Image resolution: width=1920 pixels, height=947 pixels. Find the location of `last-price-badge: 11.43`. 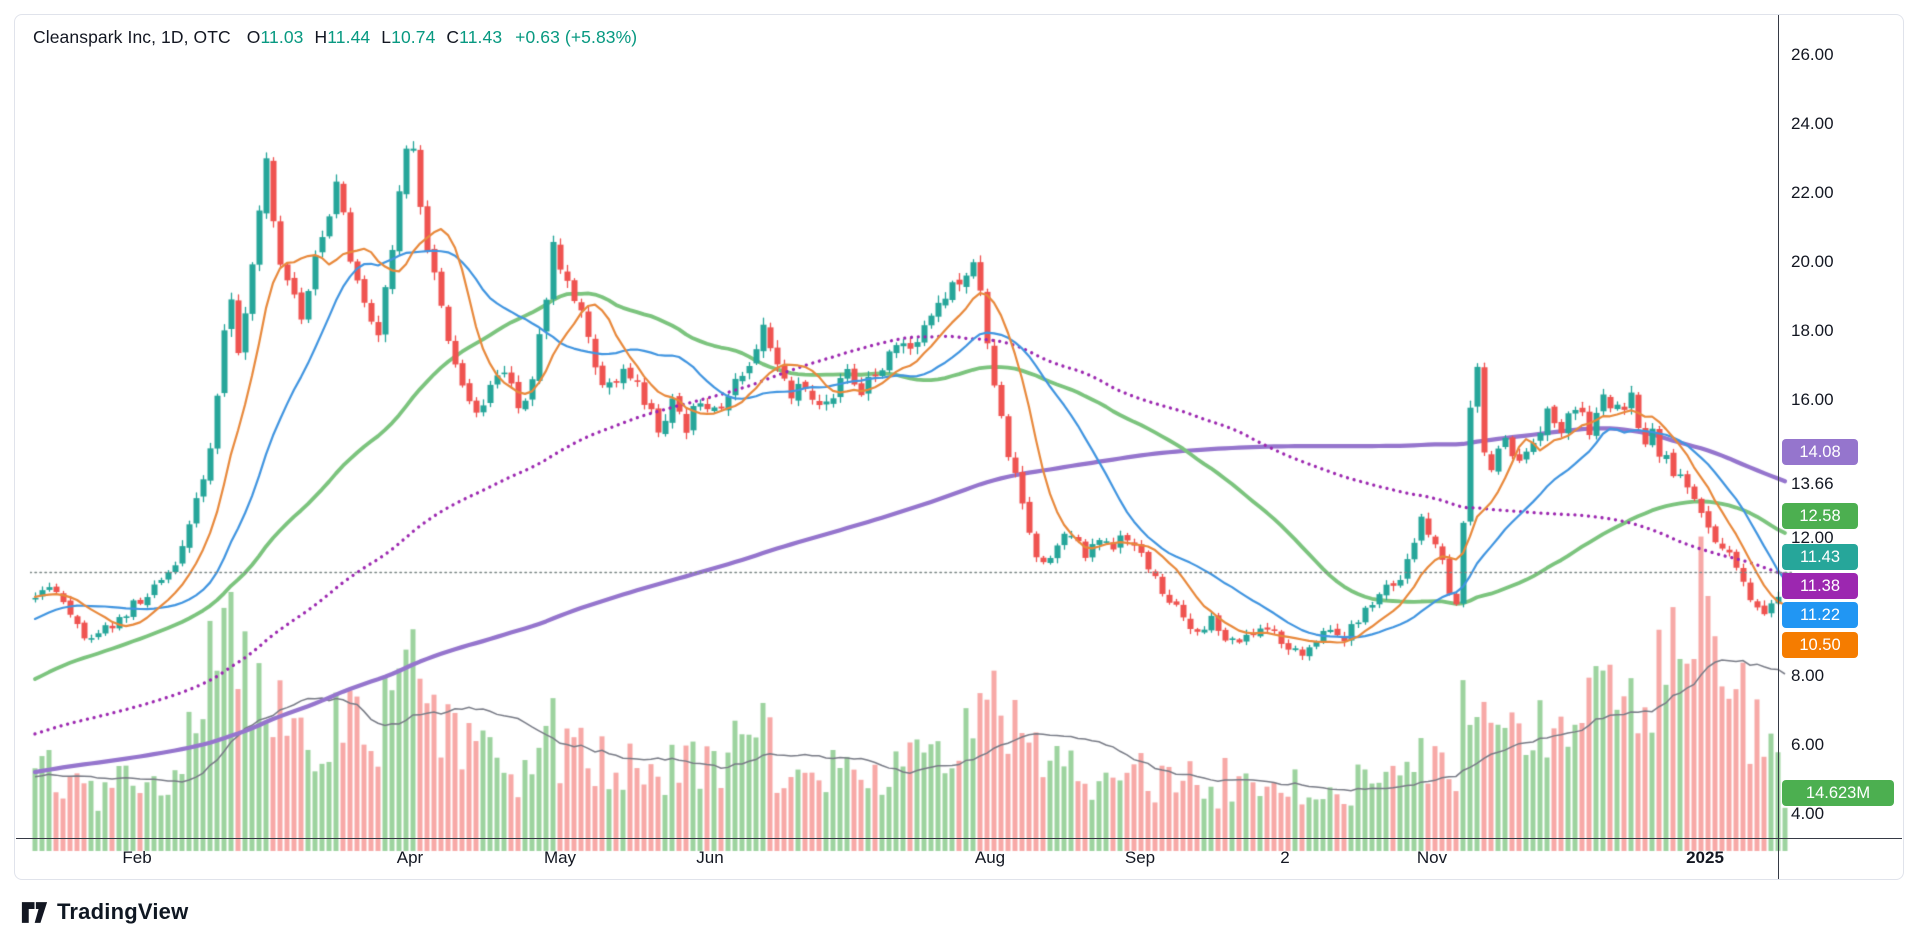

last-price-badge: 11.43 is located at coordinates (1820, 557).